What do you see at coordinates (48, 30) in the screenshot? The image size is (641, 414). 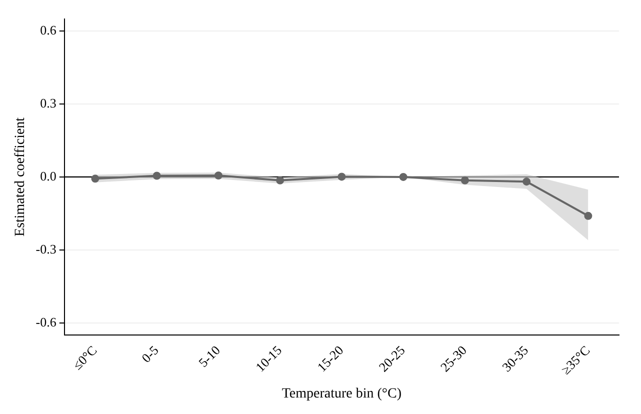 I see `y-tick-label: 0.6` at bounding box center [48, 30].